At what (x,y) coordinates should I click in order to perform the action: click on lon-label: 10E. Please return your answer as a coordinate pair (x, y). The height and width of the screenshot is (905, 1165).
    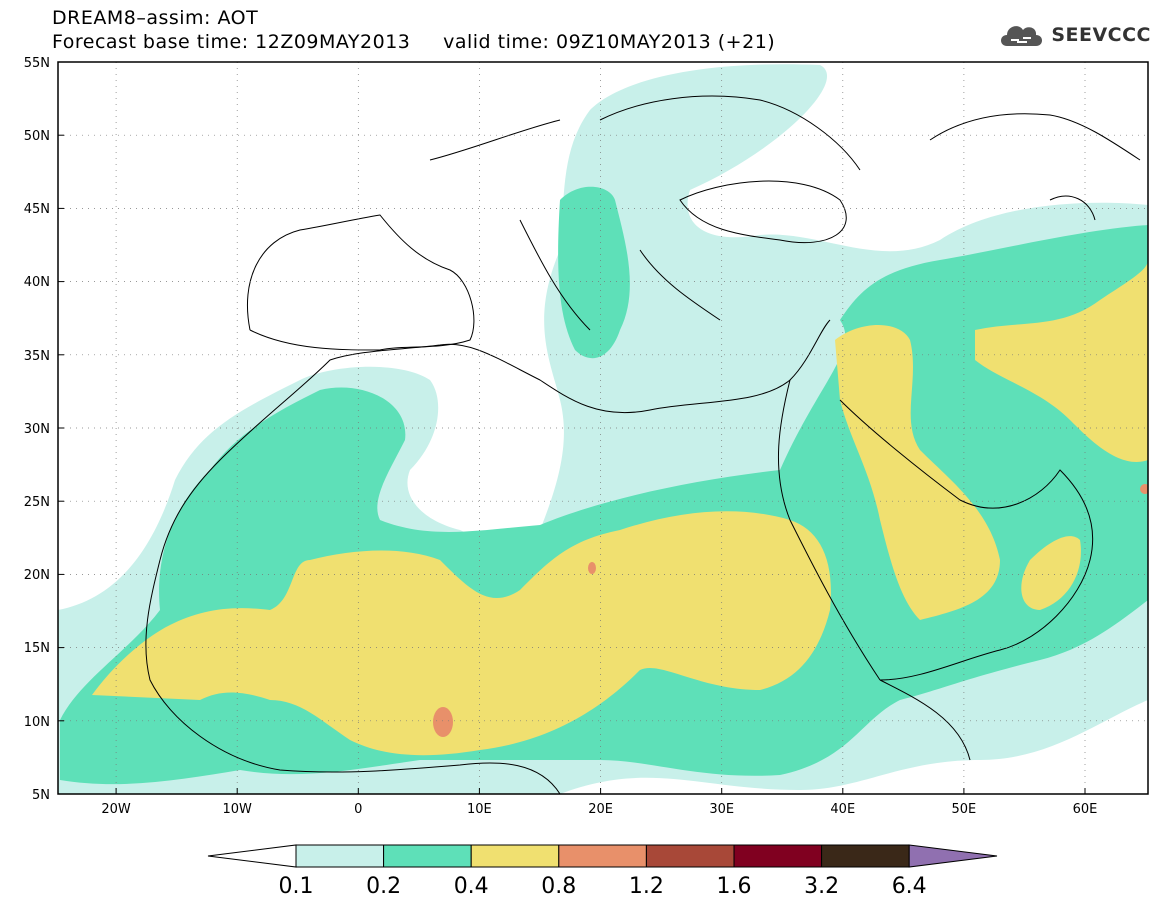
    Looking at the image, I should click on (479, 809).